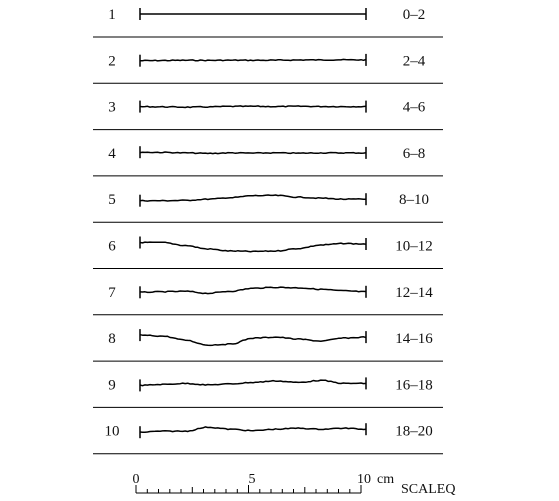  I want to click on profile-number: 7, so click(112, 293).